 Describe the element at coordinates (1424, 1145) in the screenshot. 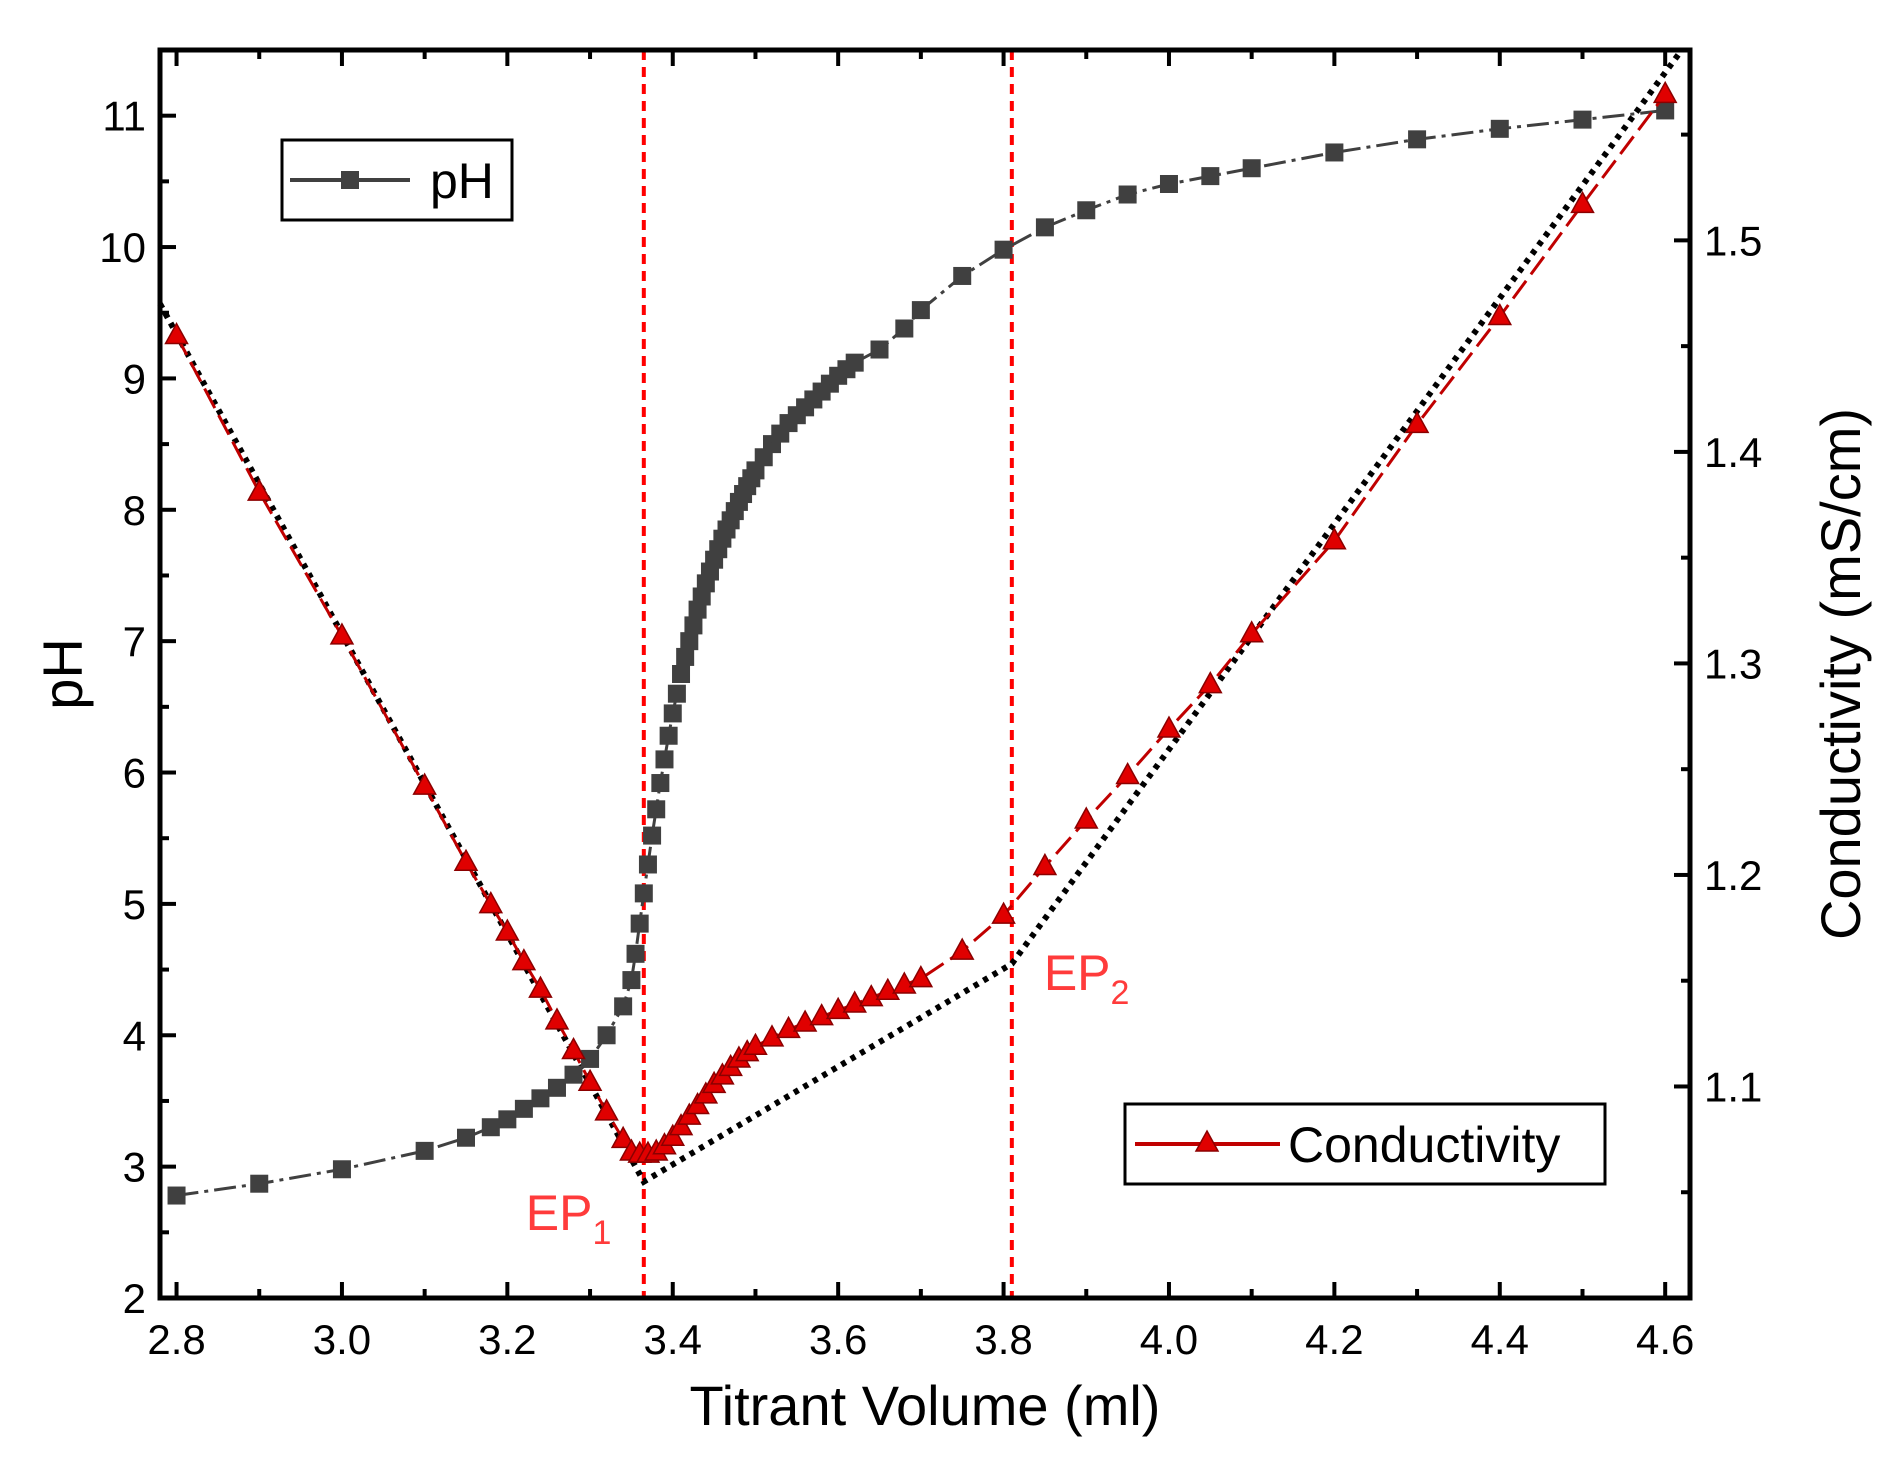

I see `legend-conductivity-label: Conductivity` at that location.